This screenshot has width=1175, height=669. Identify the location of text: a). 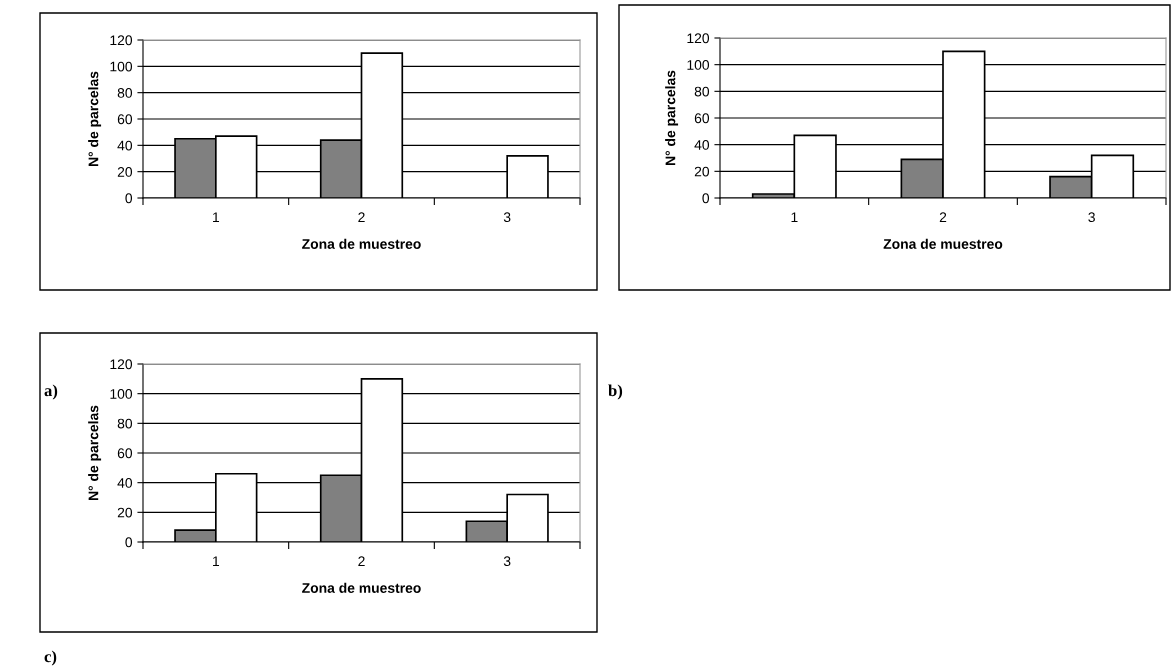
(51, 392).